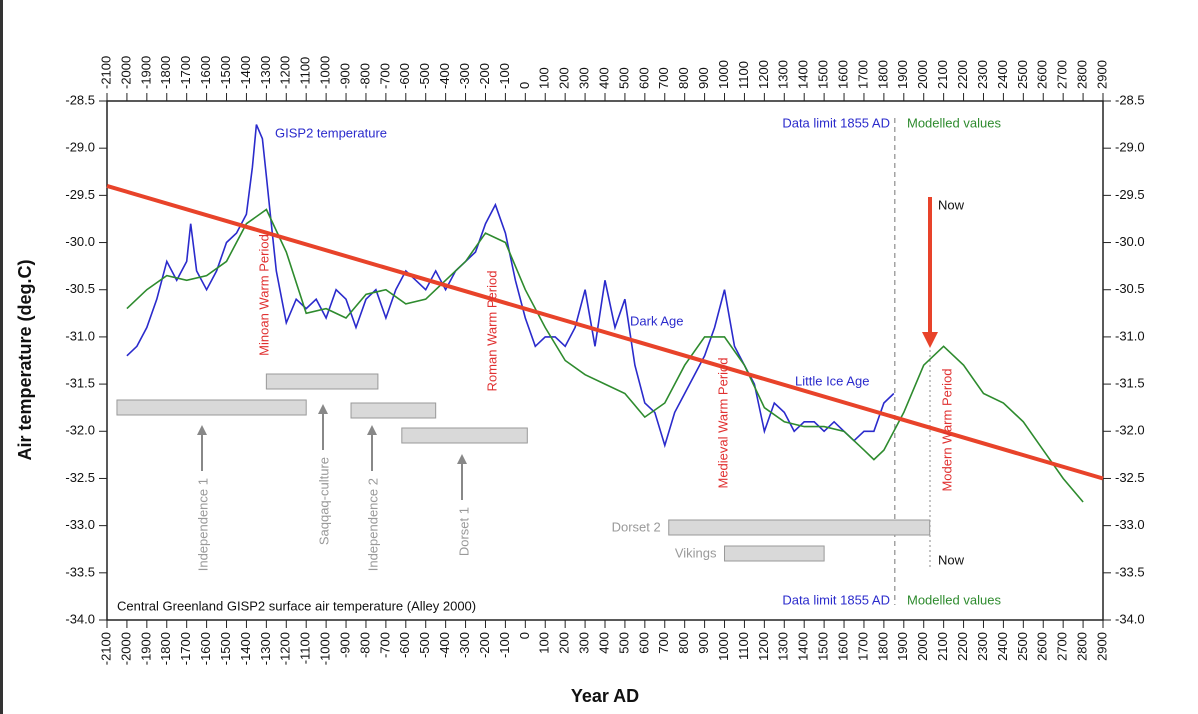 Image resolution: width=1198 pixels, height=714 pixels. I want to click on x-tick-label-top: -1600, so click(205, 72).